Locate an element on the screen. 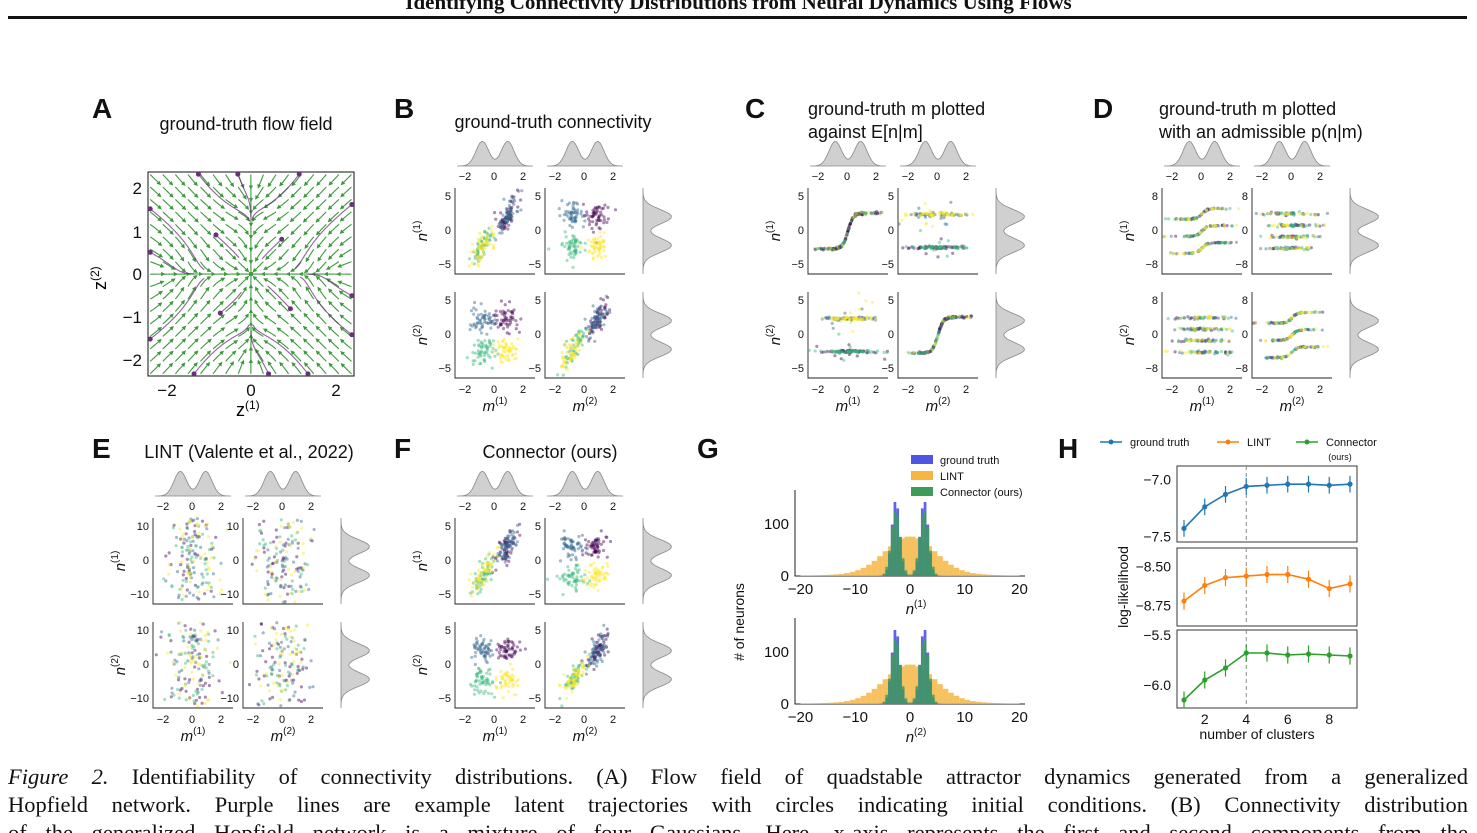 The height and width of the screenshot is (833, 1477). panel-f-grid-xlabel-1: m(1) is located at coordinates (495, 735).